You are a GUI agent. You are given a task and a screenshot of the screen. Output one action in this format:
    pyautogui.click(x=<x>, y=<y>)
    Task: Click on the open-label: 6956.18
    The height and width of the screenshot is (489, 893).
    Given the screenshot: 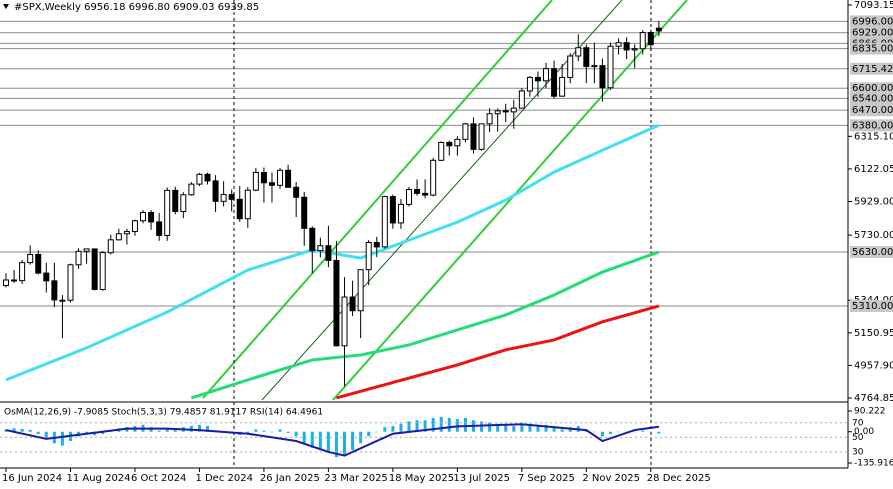 What is the action you would take?
    pyautogui.click(x=104, y=7)
    